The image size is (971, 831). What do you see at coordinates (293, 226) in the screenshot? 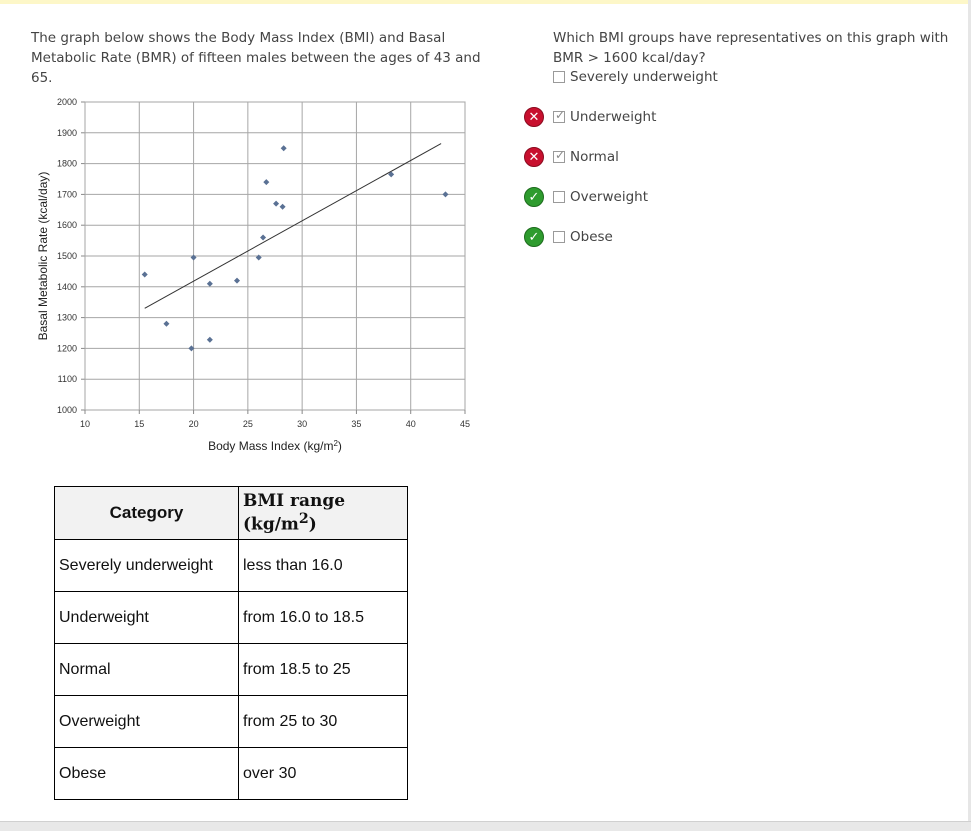
I see `trendline` at bounding box center [293, 226].